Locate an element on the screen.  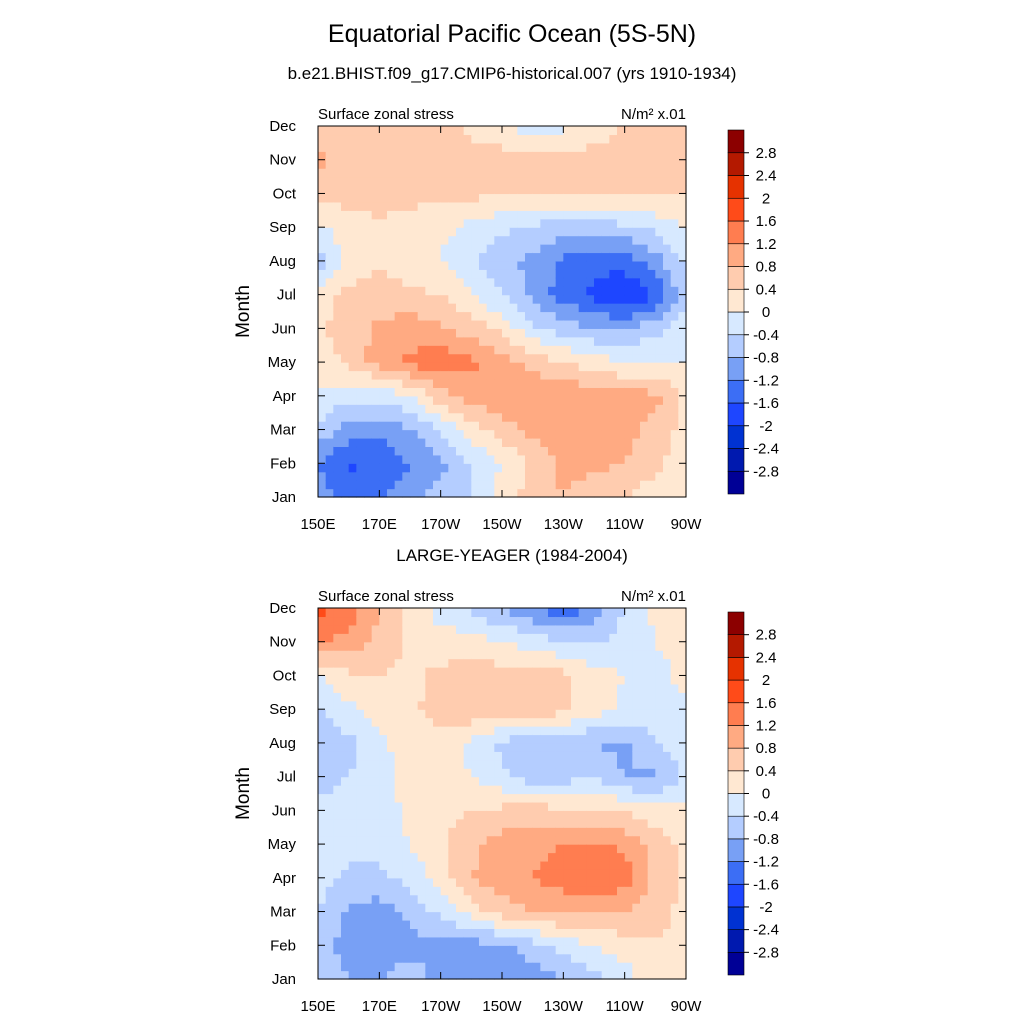
colorbar-label: 0.4 is located at coordinates (766, 289).